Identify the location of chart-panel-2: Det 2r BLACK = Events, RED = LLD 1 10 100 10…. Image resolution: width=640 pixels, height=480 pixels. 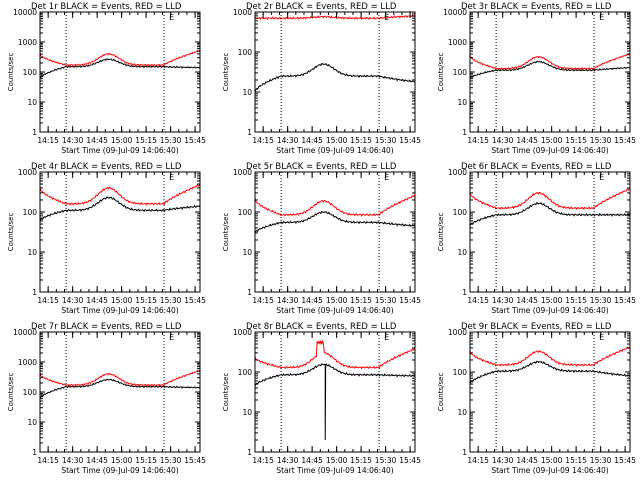
(321, 78).